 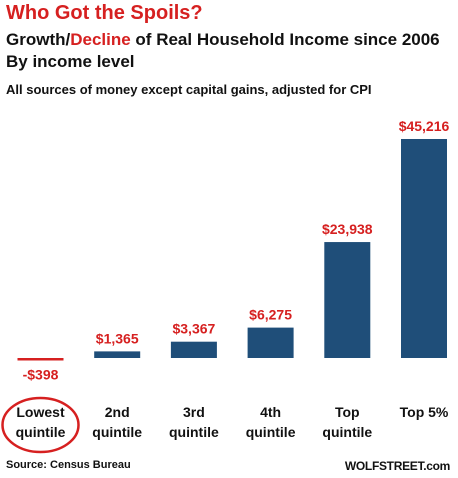 I want to click on data-label-2: $3,367, so click(x=193, y=329).